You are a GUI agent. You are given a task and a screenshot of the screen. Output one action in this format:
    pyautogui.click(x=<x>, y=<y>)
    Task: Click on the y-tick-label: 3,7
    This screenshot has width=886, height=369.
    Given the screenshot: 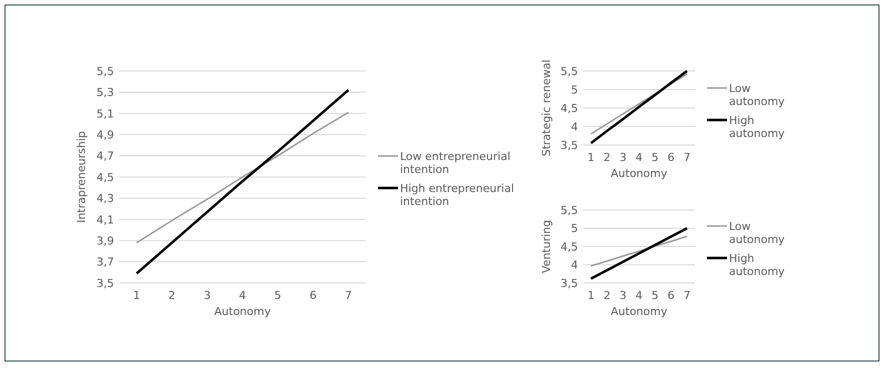 What is the action you would take?
    pyautogui.click(x=105, y=262)
    